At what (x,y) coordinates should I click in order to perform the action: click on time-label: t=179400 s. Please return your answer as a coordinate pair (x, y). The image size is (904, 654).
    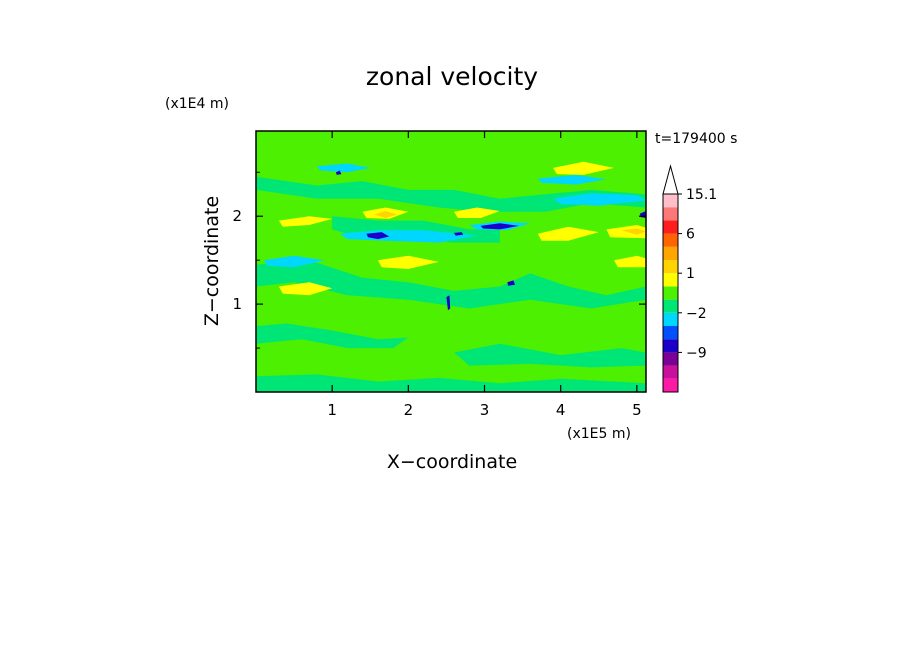
    Looking at the image, I should click on (696, 139).